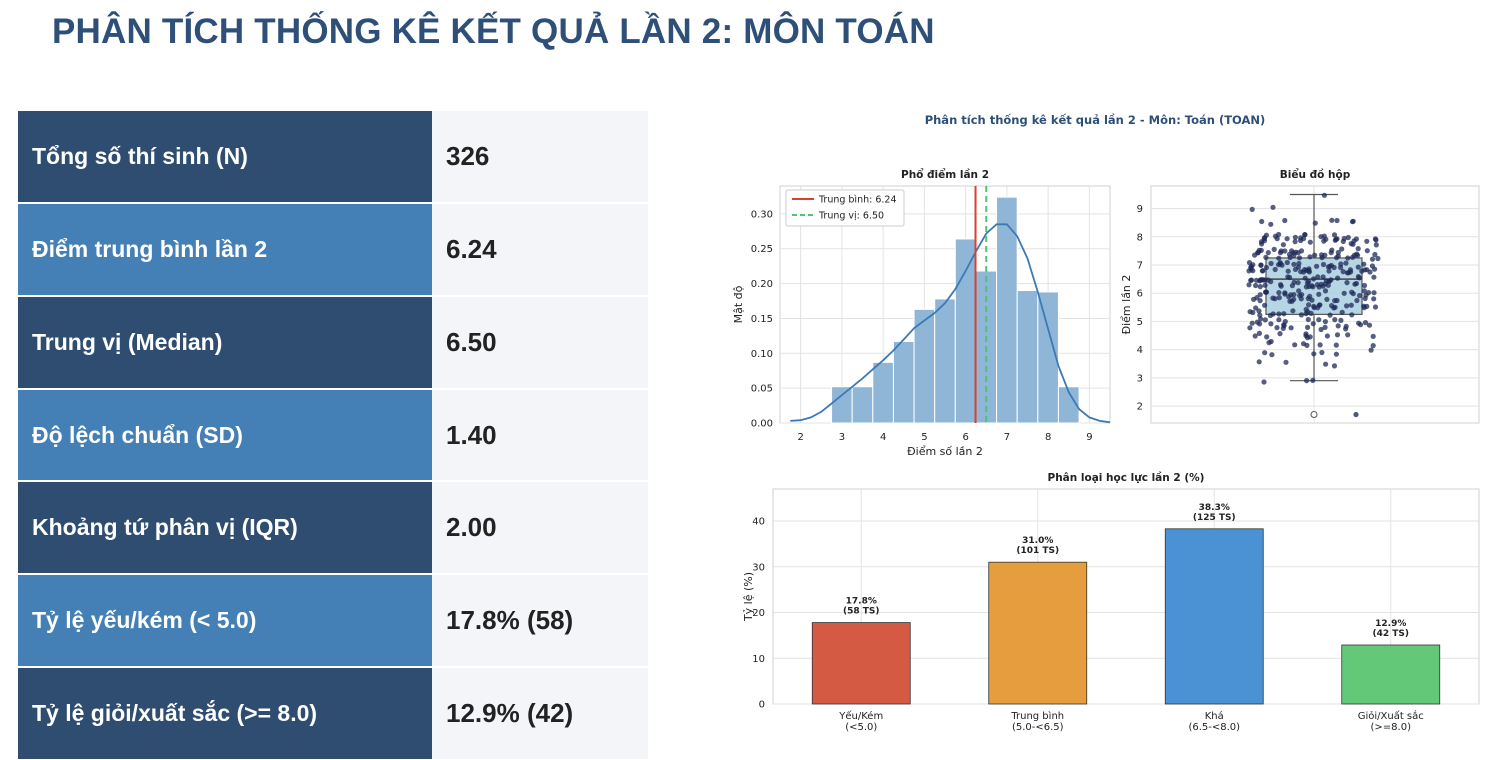 The width and height of the screenshot is (1494, 760). I want to click on boxplot-y-tick-label: 2, so click(1140, 407).